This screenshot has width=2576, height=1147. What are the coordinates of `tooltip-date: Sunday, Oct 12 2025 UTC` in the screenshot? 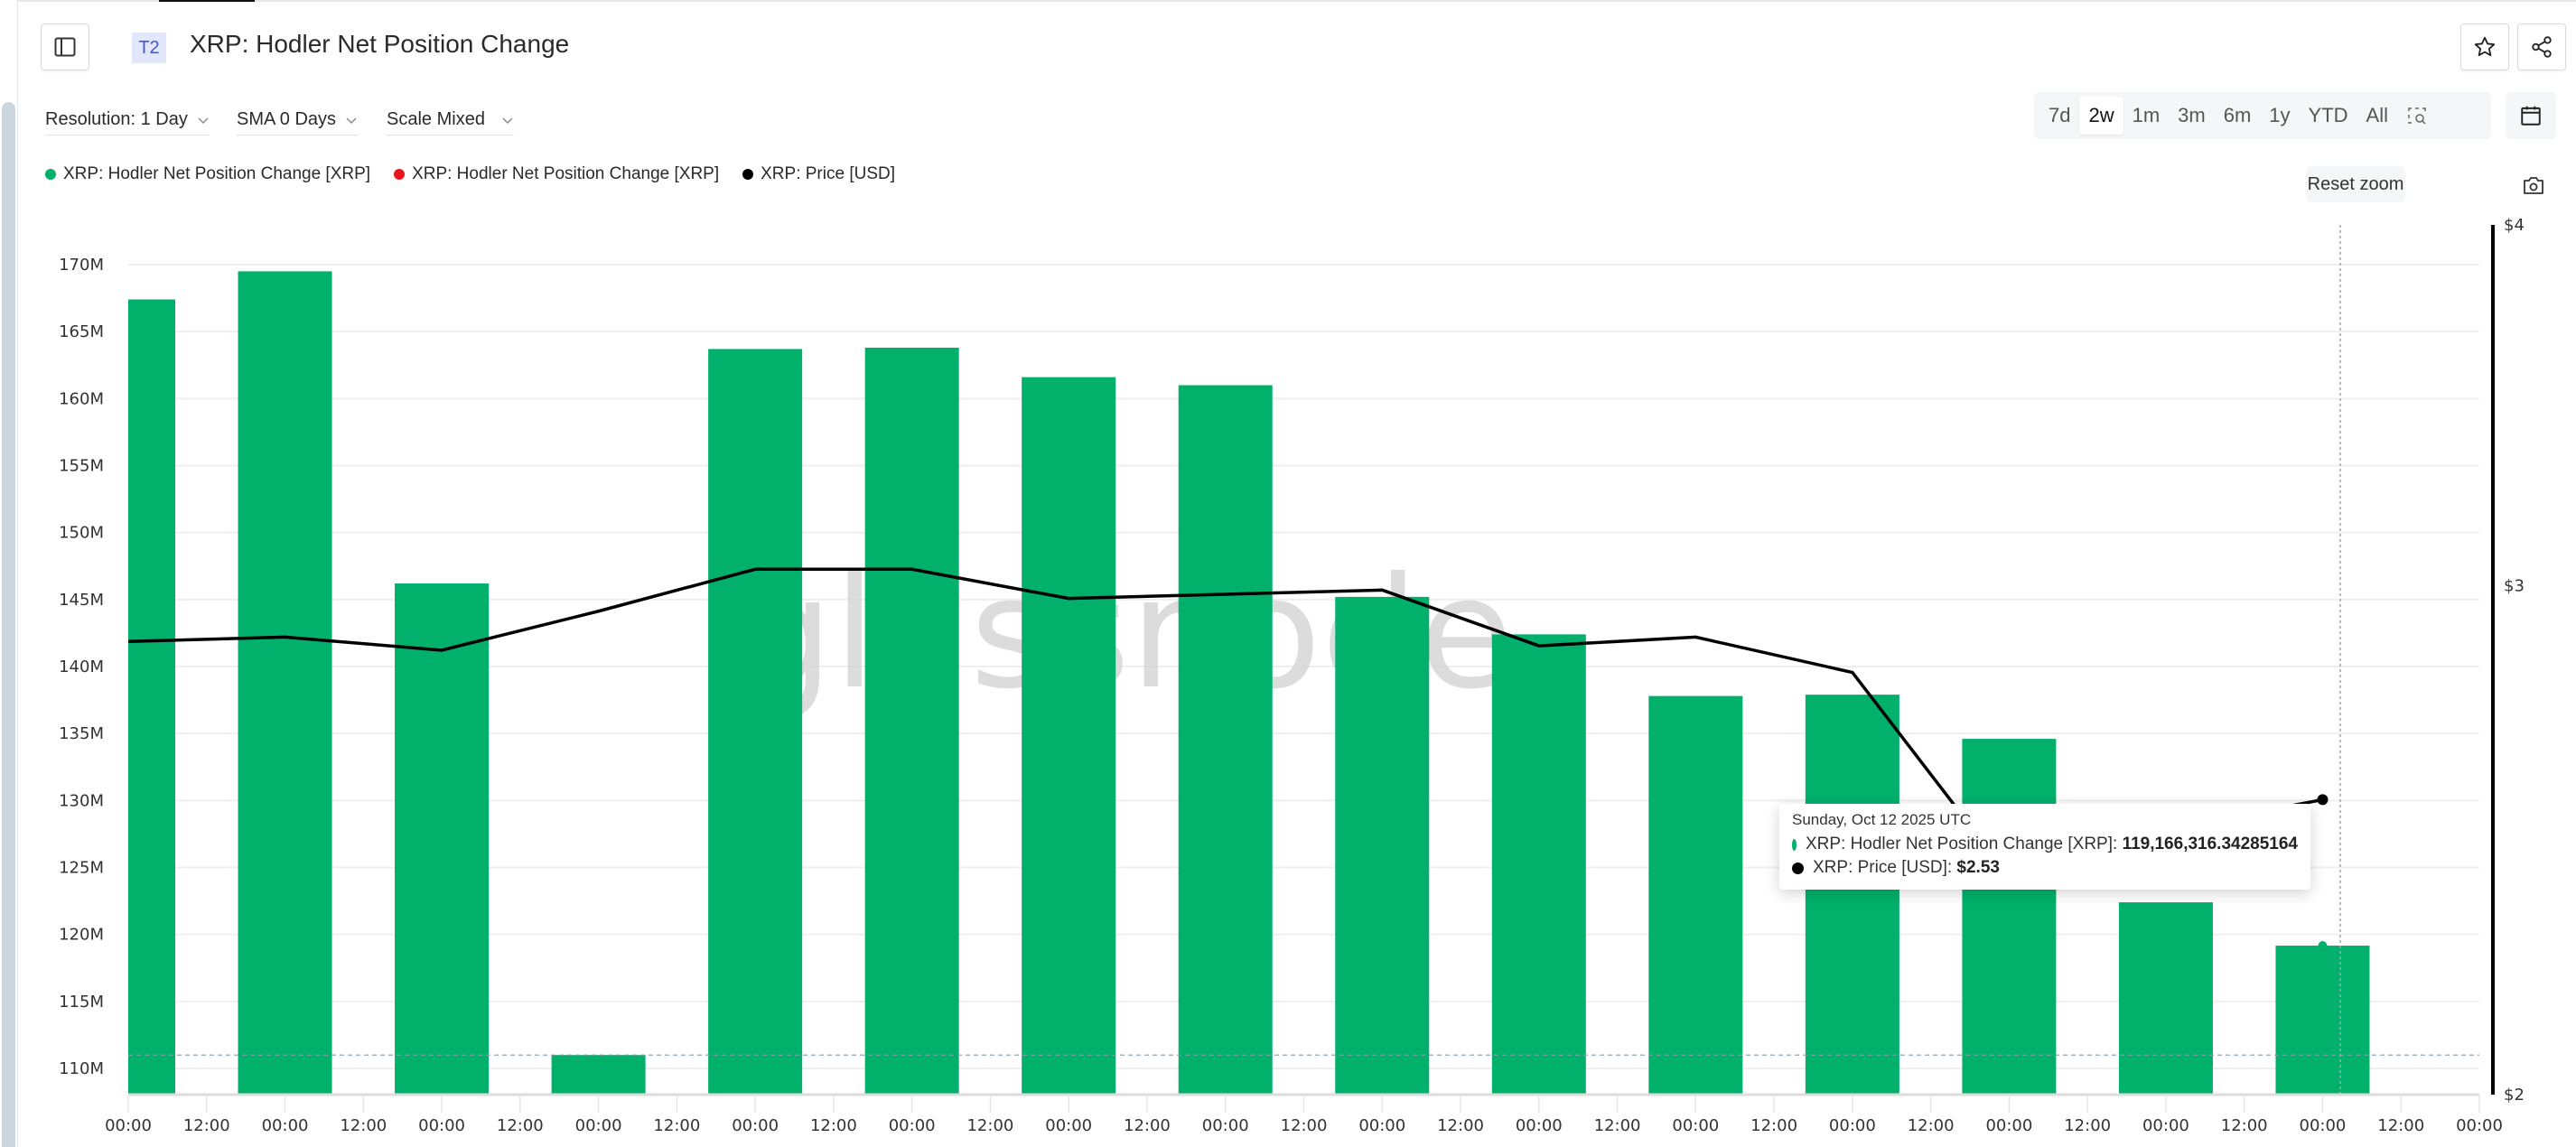 It's located at (1882, 819).